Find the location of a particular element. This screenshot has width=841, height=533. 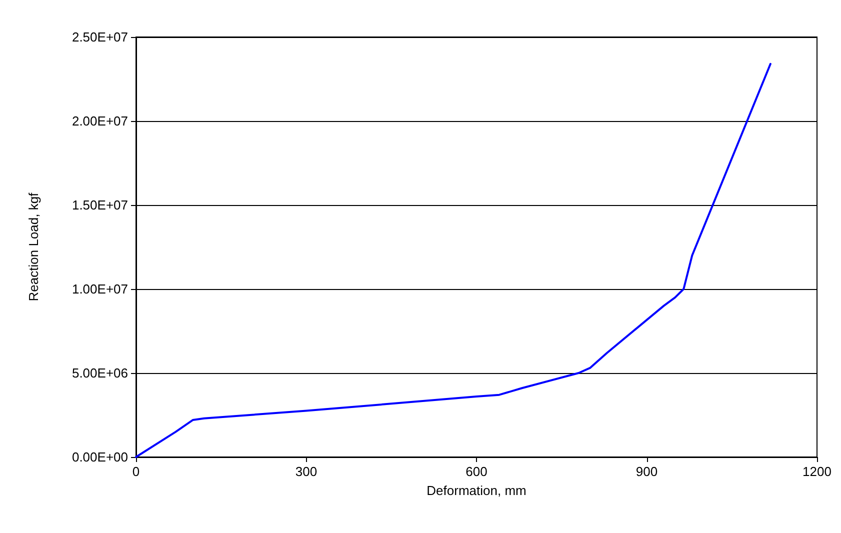

y-tick-label: 2.00E+07 is located at coordinates (100, 121).